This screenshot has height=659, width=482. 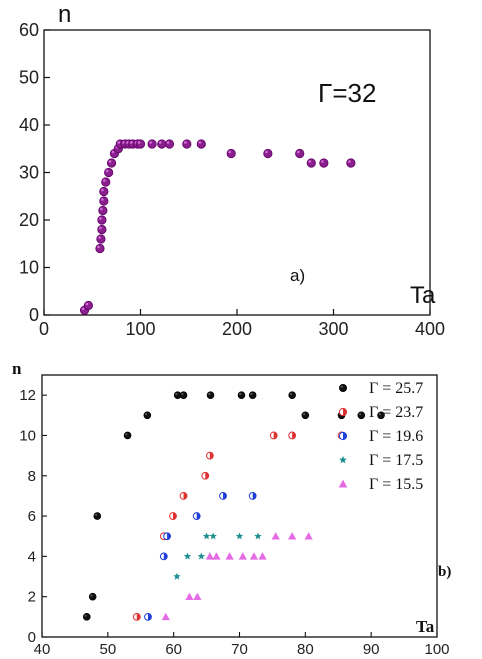 What do you see at coordinates (32, 637) in the screenshot?
I see `panel-b-y-tick-label: 0` at bounding box center [32, 637].